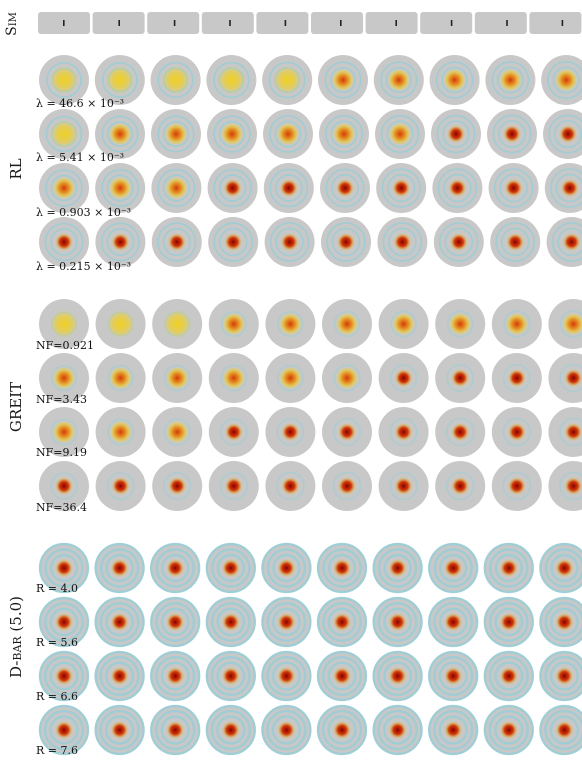 Image resolution: width=582 pixels, height=761 pixels. I want to click on param-label-rl-2: λ = 5.41 × 10⁻³, so click(80, 157).